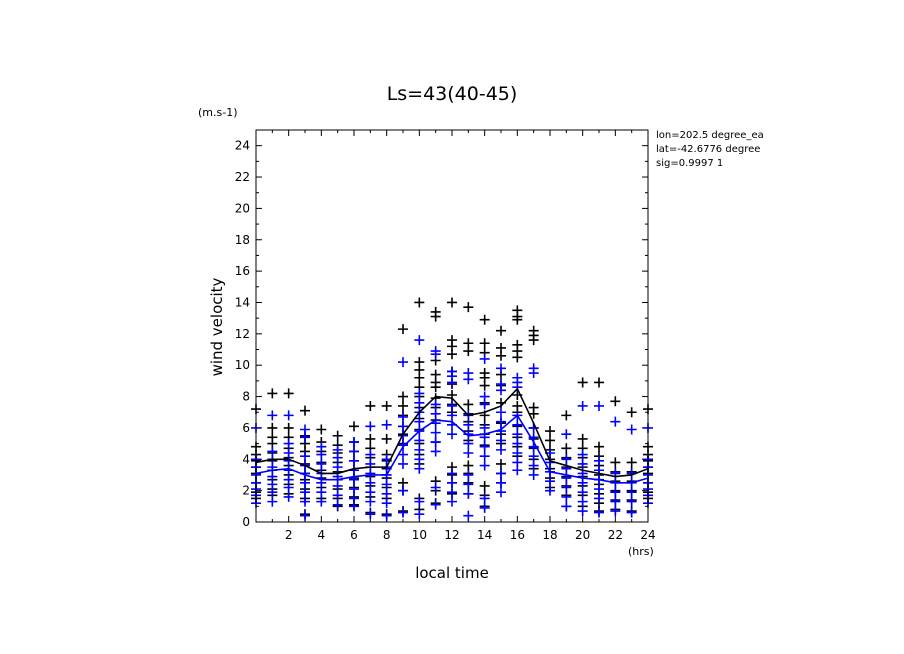 The image size is (904, 654). Describe the element at coordinates (242, 334) in the screenshot. I see `y-tick-label: 12` at that location.